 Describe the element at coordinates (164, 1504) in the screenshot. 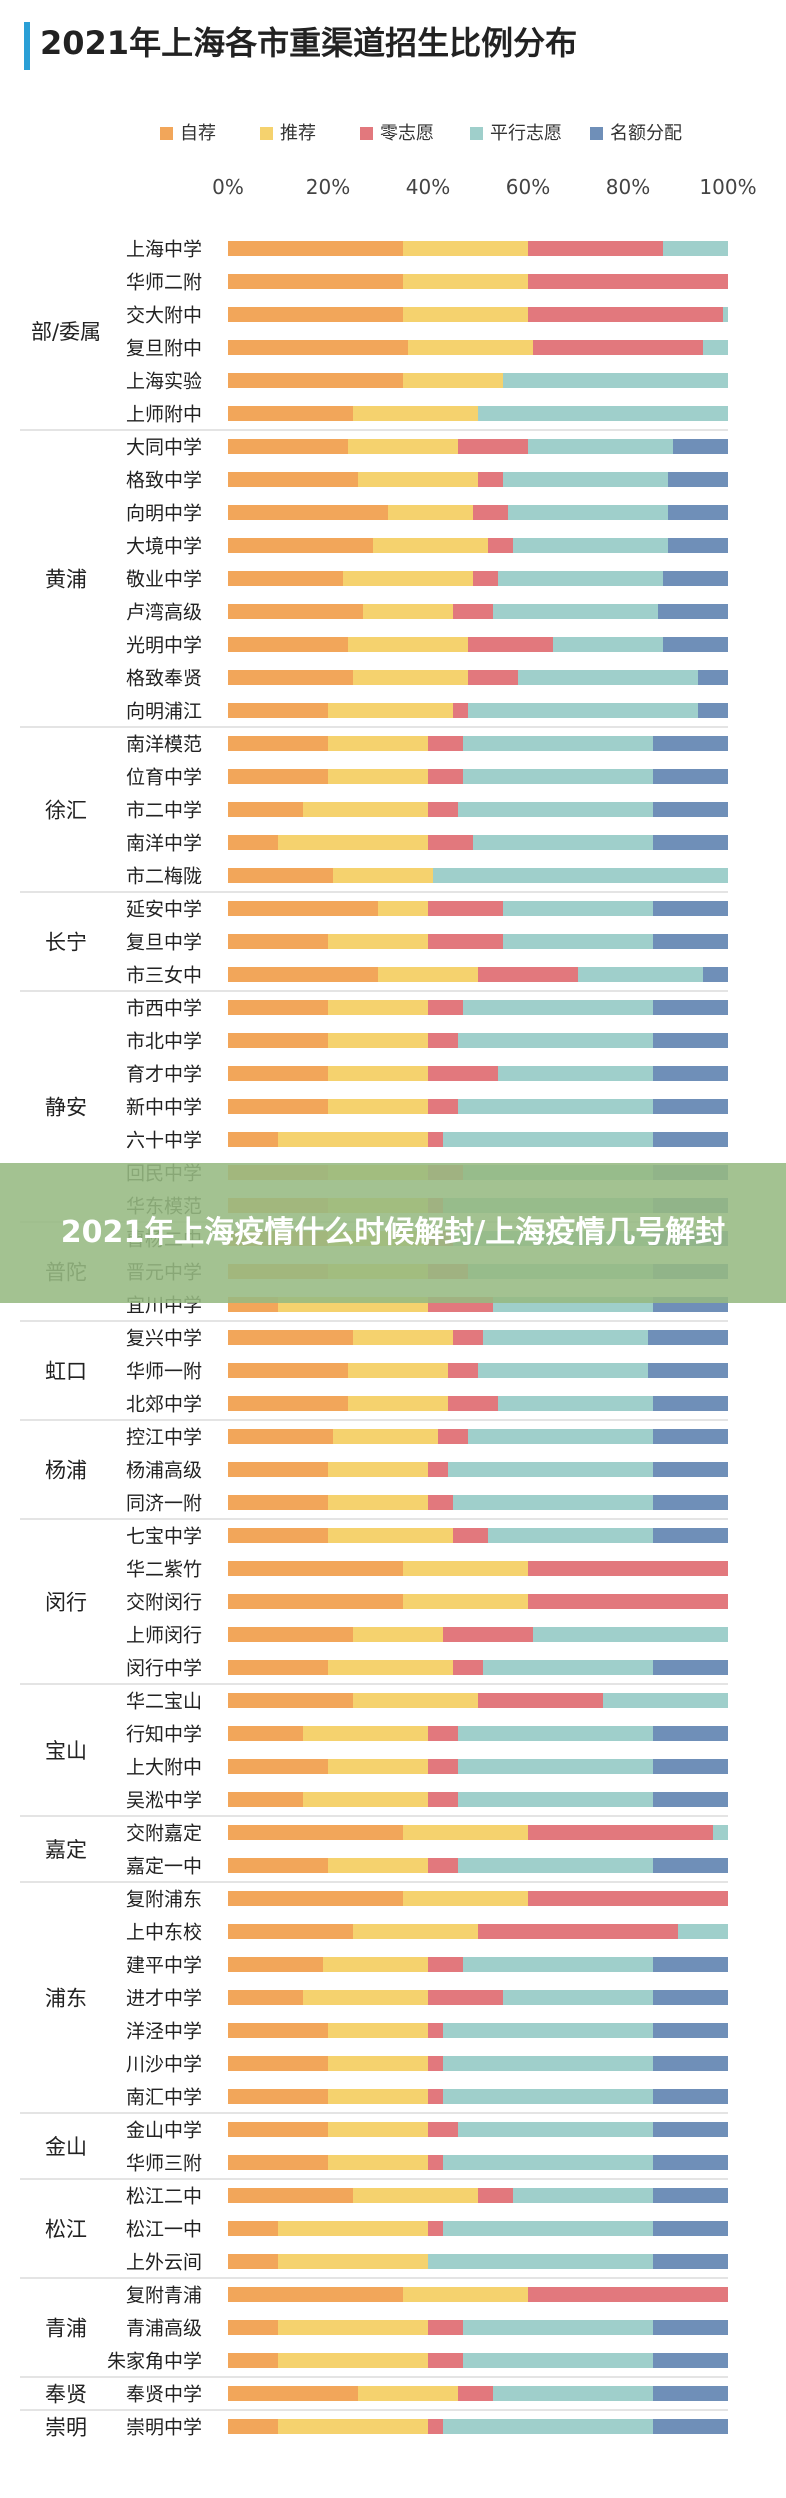

I see `school-label: 同济一附` at that location.